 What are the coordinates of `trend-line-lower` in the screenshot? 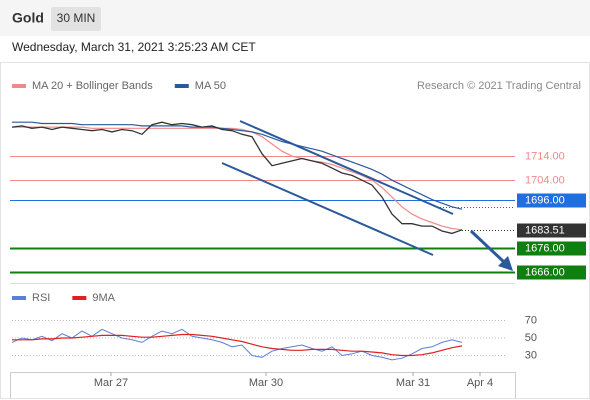 It's located at (327, 209).